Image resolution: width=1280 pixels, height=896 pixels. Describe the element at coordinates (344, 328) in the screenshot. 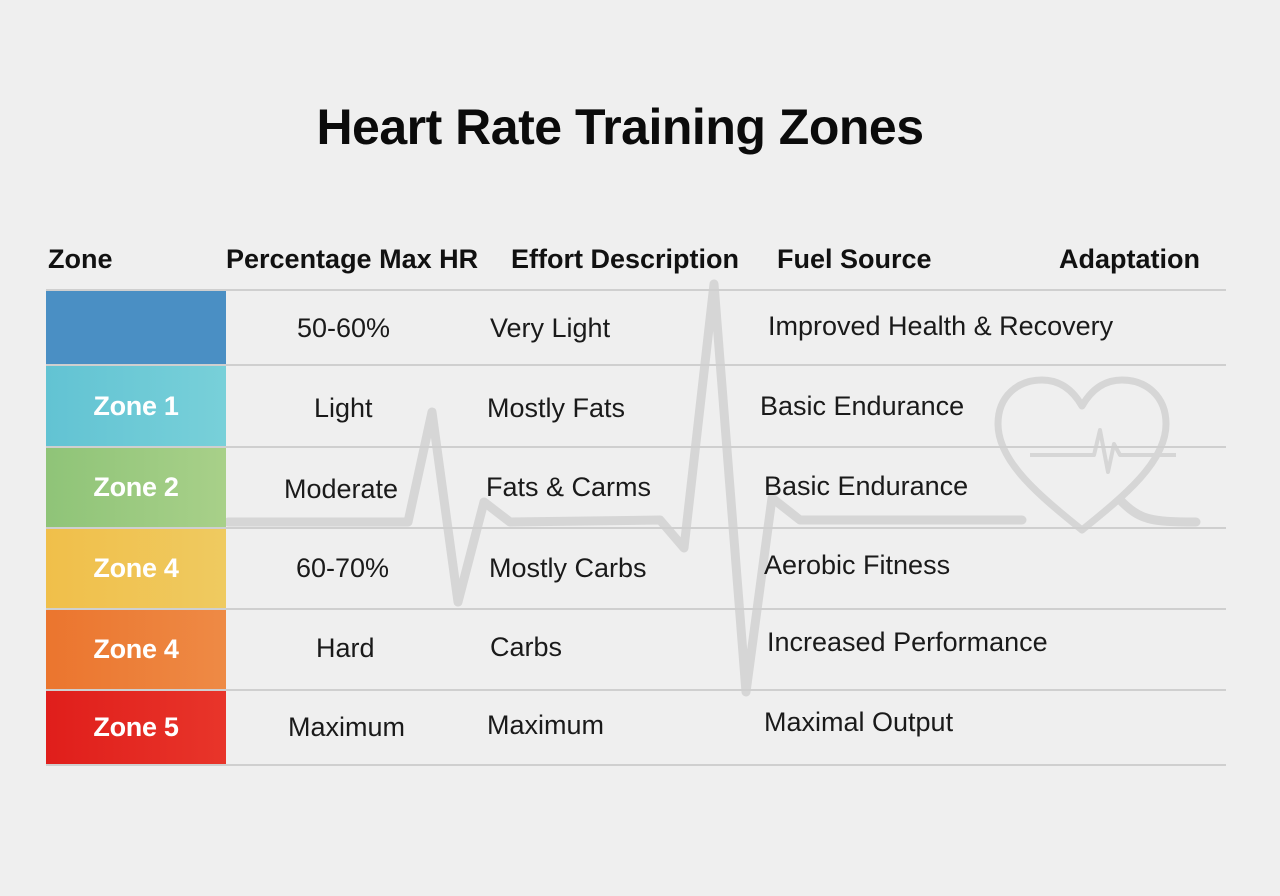

I see `percent-cell: 50-60%` at that location.